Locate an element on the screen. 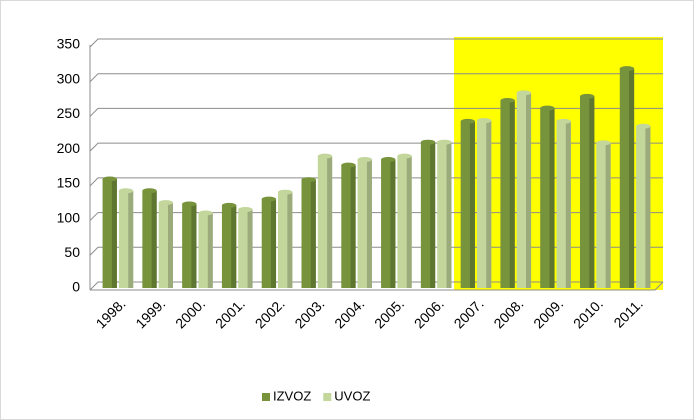 The width and height of the screenshot is (694, 420). legend-label: UVOZ is located at coordinates (352, 395).